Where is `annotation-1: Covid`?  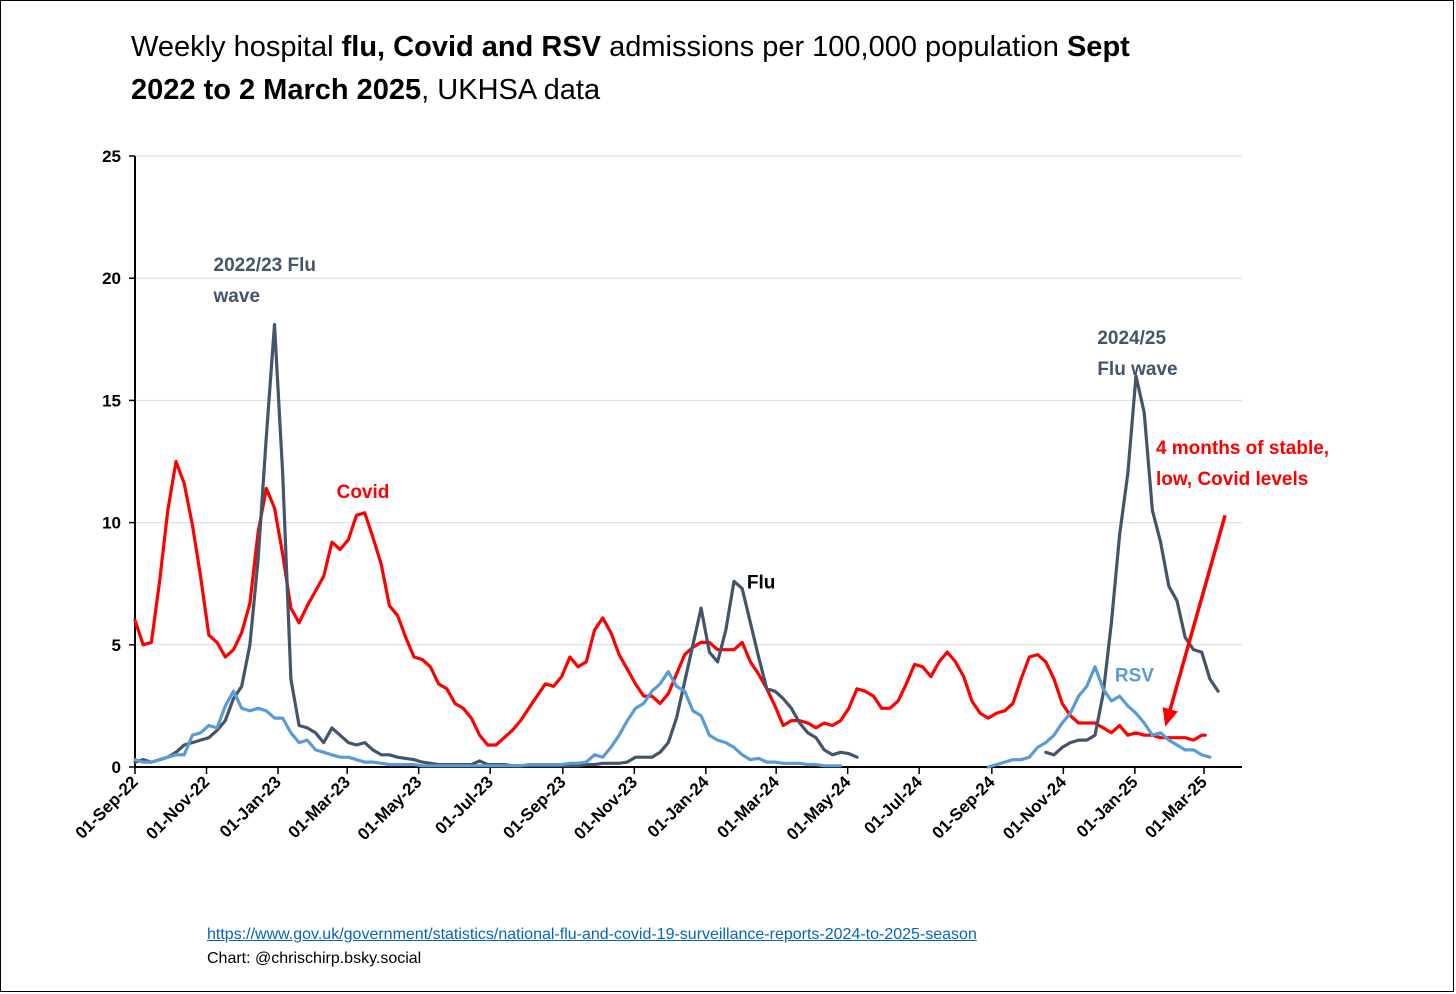
annotation-1: Covid is located at coordinates (363, 492).